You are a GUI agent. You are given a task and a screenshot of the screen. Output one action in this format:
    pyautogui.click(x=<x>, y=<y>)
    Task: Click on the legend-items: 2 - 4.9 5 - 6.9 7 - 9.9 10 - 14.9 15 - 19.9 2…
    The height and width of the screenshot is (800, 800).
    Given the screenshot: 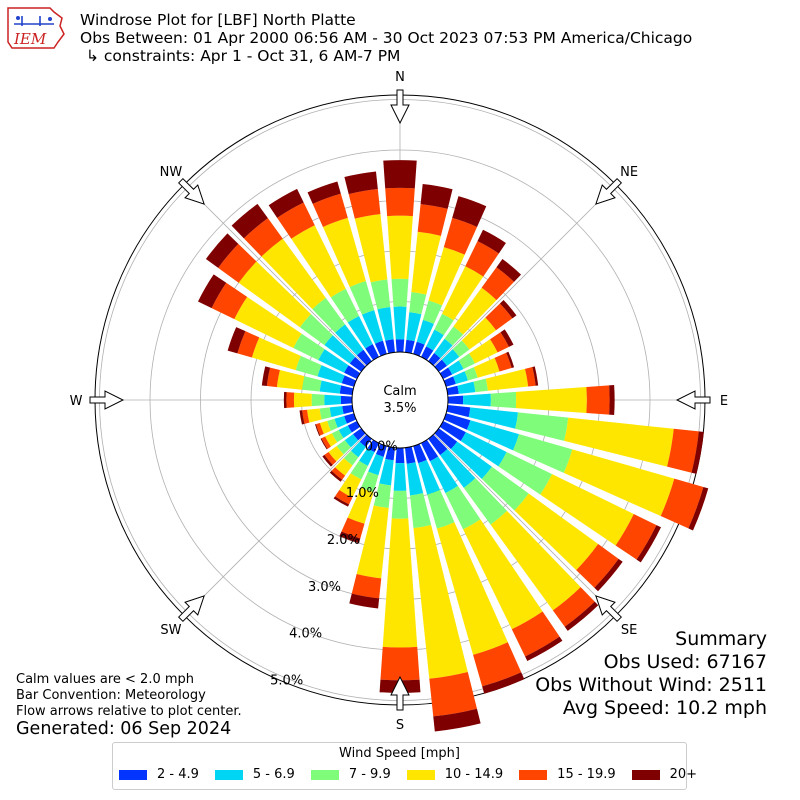 What is the action you would take?
    pyautogui.click(x=416, y=774)
    